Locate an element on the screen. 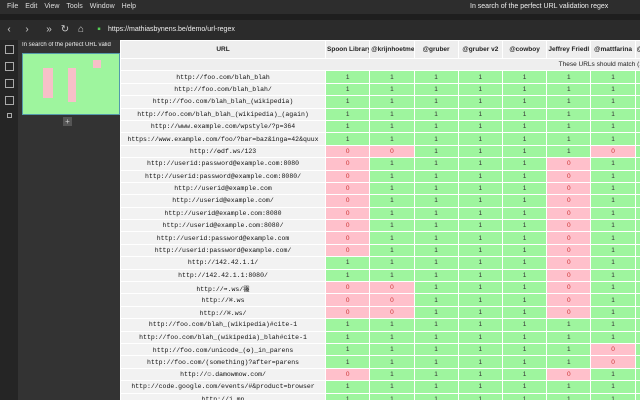  add-tab-button: + is located at coordinates (67, 121).